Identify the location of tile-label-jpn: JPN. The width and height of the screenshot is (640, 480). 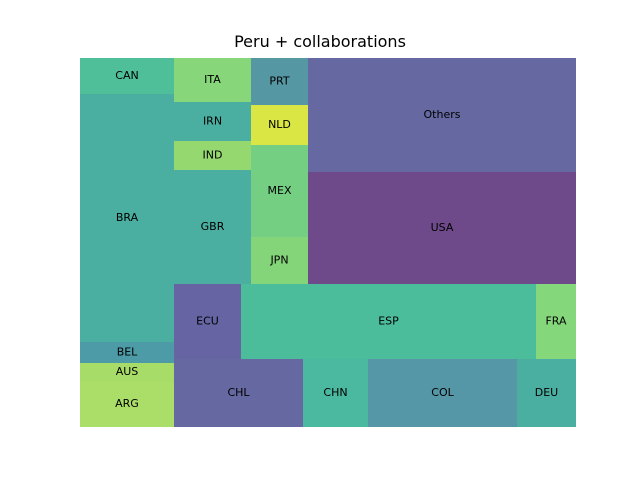
(278, 260).